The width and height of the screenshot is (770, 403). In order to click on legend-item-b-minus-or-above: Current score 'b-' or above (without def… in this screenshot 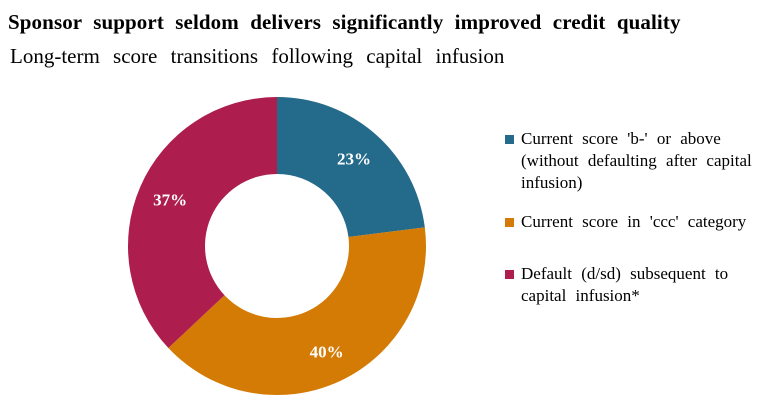, I will do `click(636, 161)`.